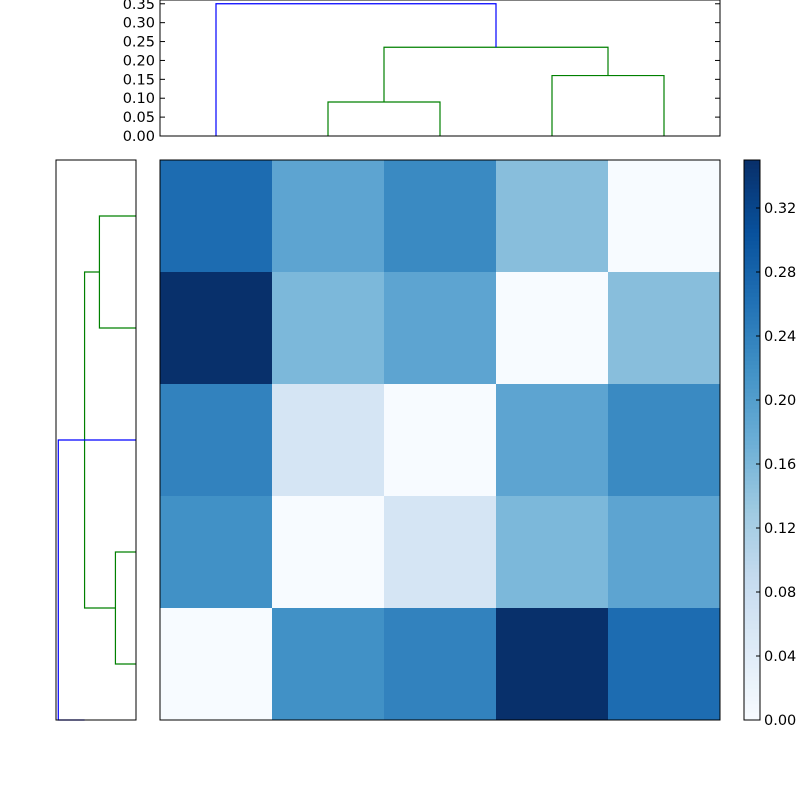 Image resolution: width=800 pixels, height=800 pixels. Describe the element at coordinates (216, 216) in the screenshot. I see `heatmap-cell-r0-c0` at that location.